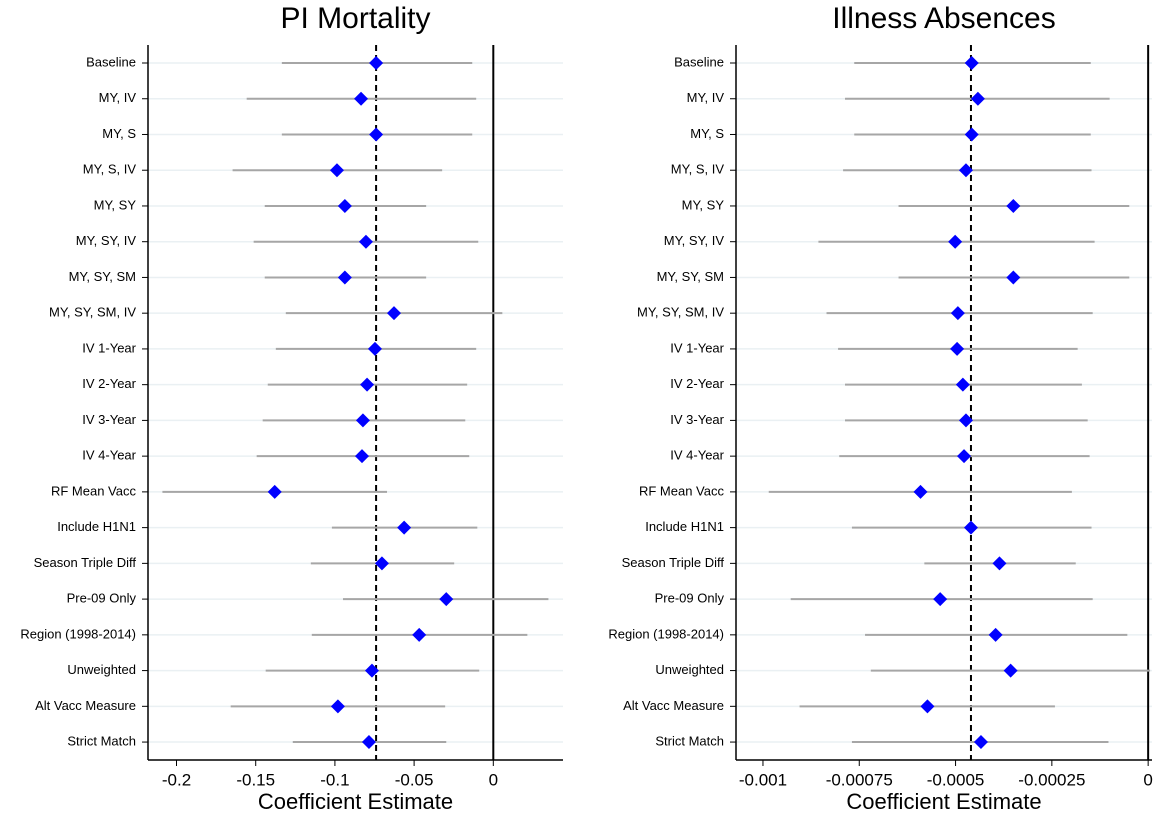 The width and height of the screenshot is (1163, 823). Describe the element at coordinates (1051, 779) in the screenshot. I see `x-tick-label: -0.00025` at that location.